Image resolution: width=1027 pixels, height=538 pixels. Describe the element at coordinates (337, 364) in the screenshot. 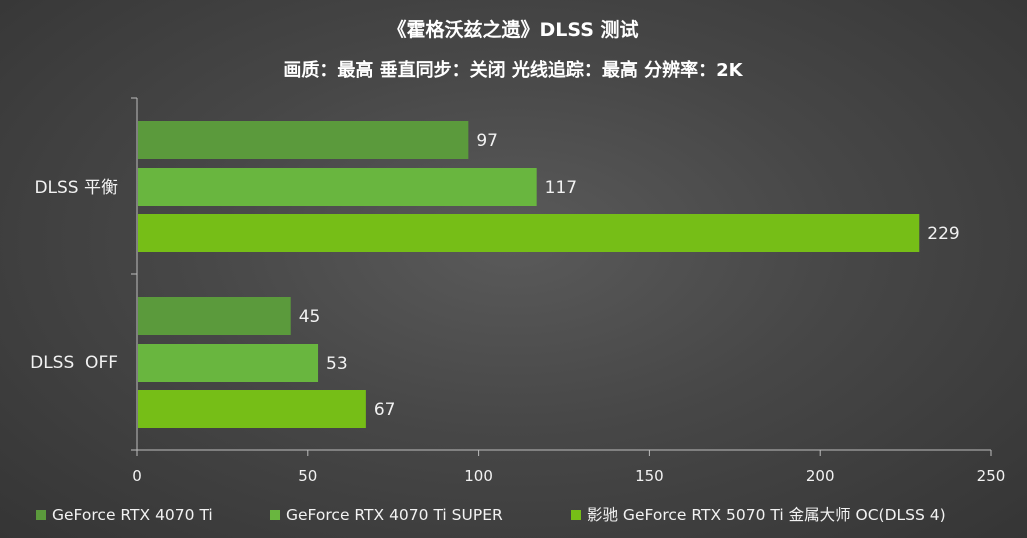

I see `bar-value-label: 53` at that location.